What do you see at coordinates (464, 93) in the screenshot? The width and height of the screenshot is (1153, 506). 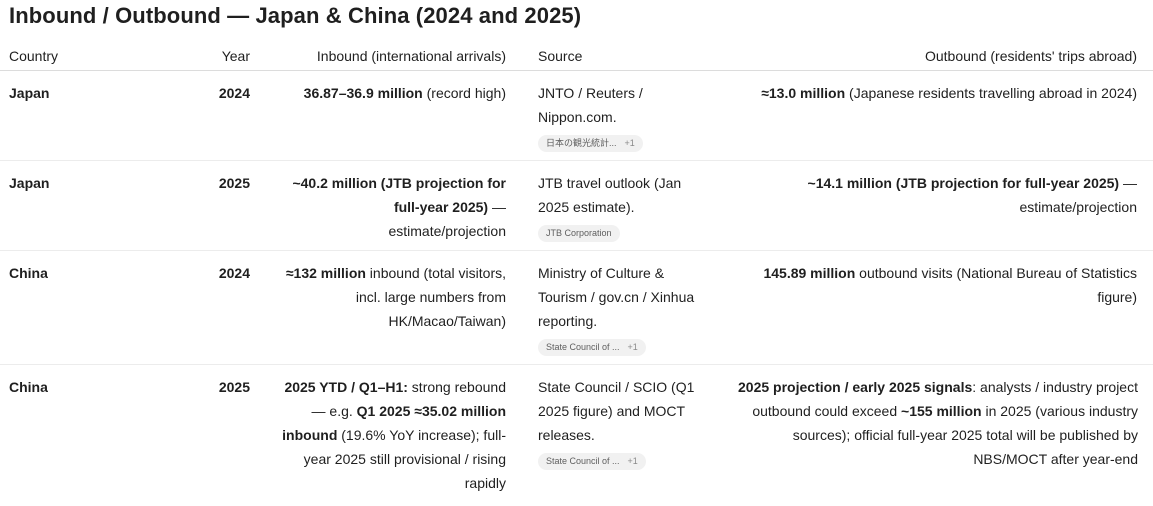 I see `inbound-note: (record high)` at bounding box center [464, 93].